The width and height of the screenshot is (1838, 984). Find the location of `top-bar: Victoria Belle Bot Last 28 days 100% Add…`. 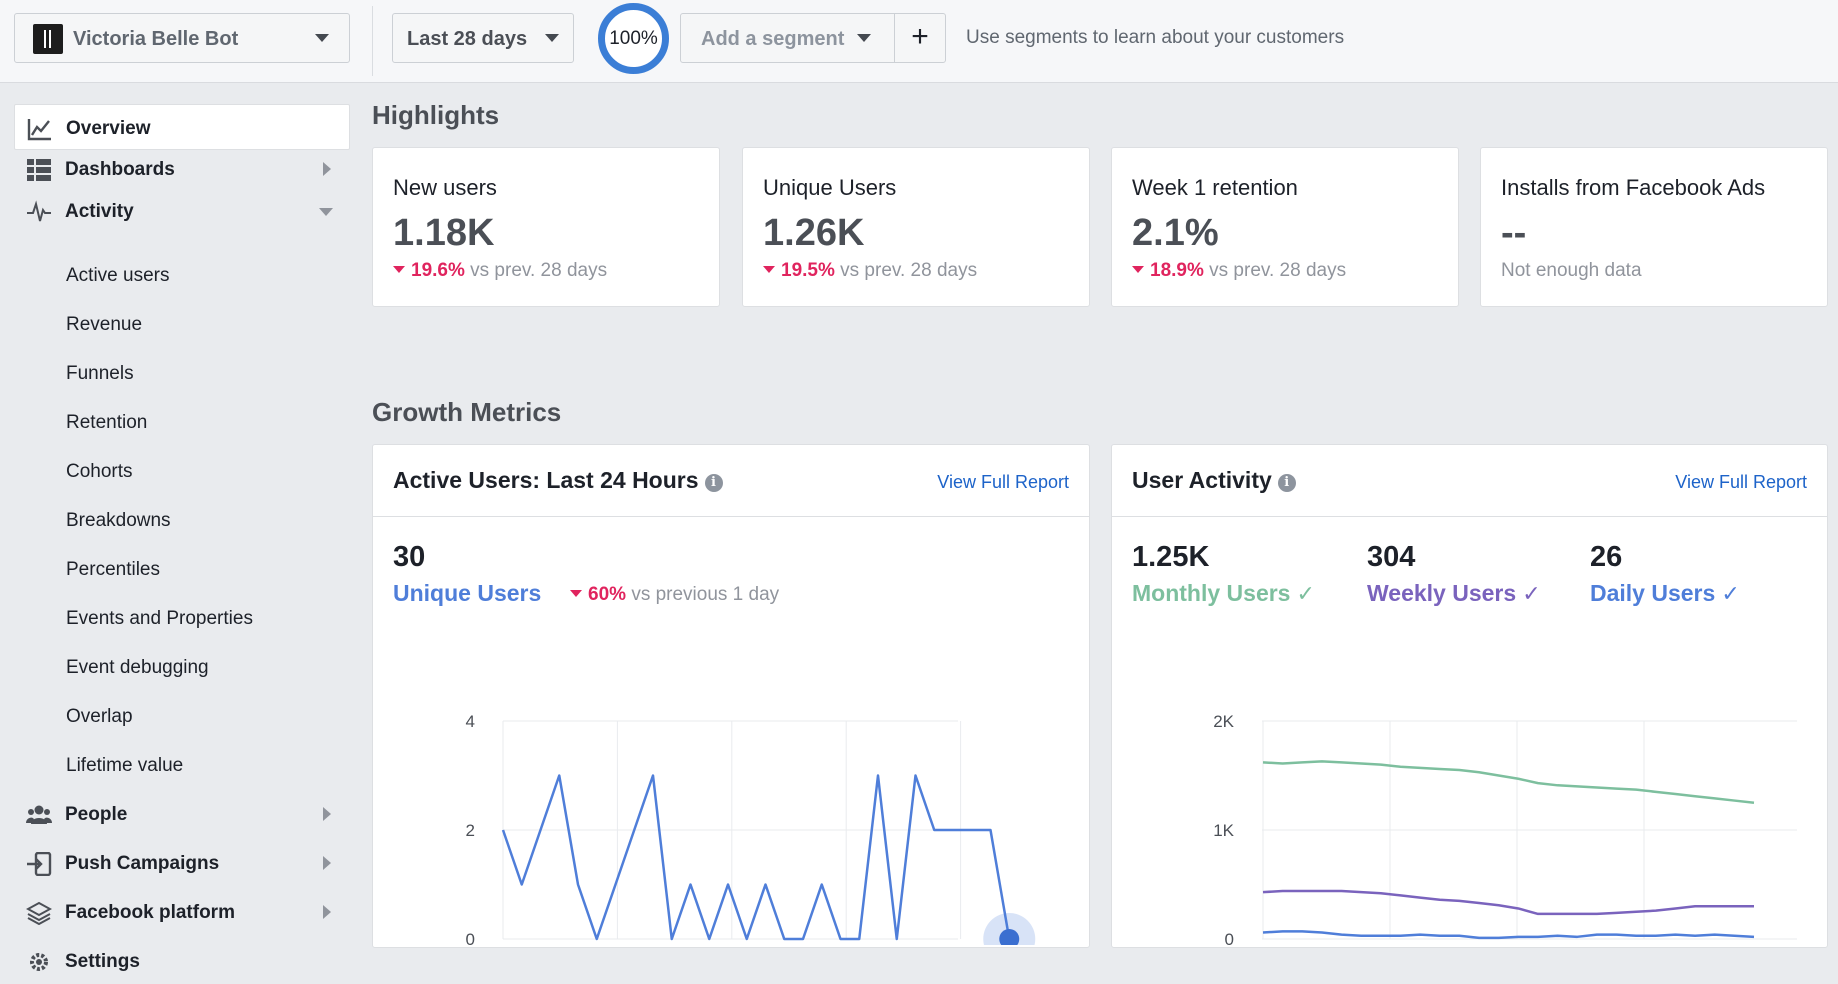

top-bar: Victoria Belle Bot Last 28 days 100% Add… is located at coordinates (919, 41).